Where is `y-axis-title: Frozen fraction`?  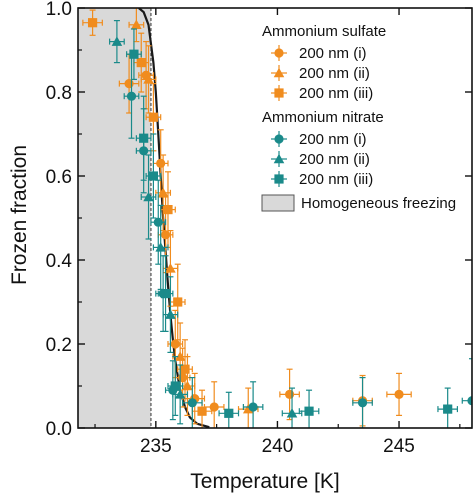
y-axis-title: Frozen fraction is located at coordinates (19, 215).